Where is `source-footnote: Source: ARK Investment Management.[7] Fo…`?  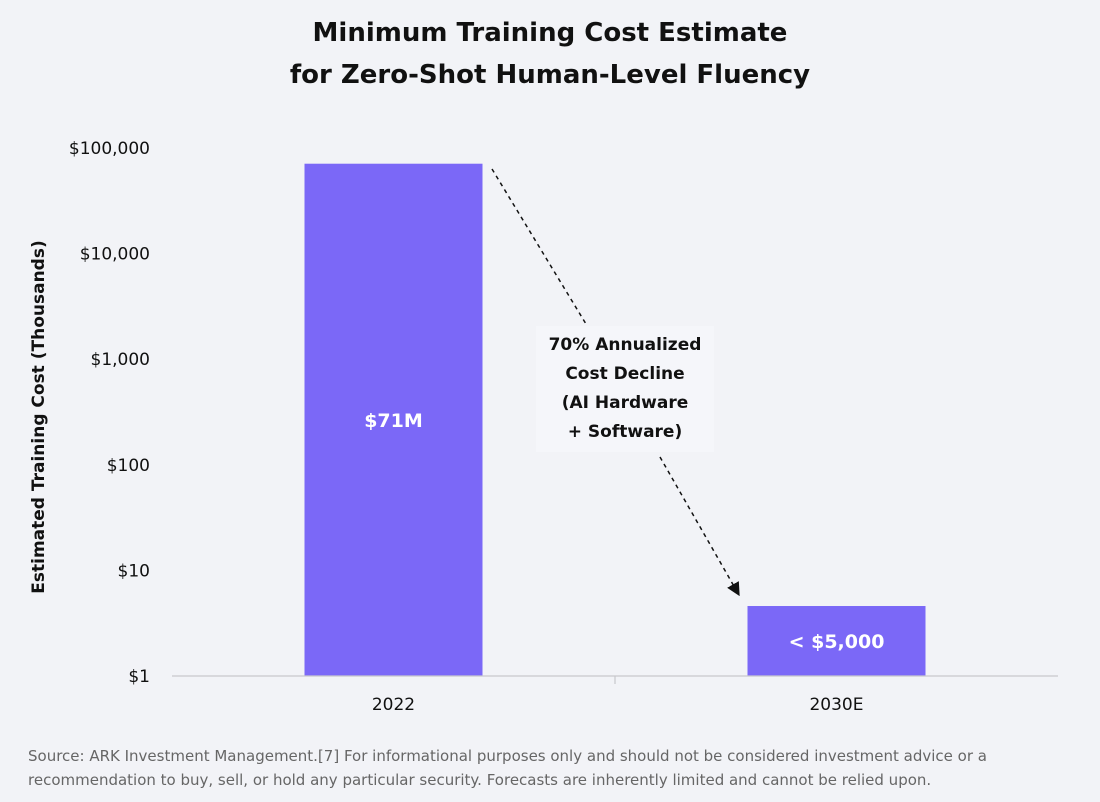 source-footnote: Source: ARK Investment Management.[7] Fo… is located at coordinates (553, 768).